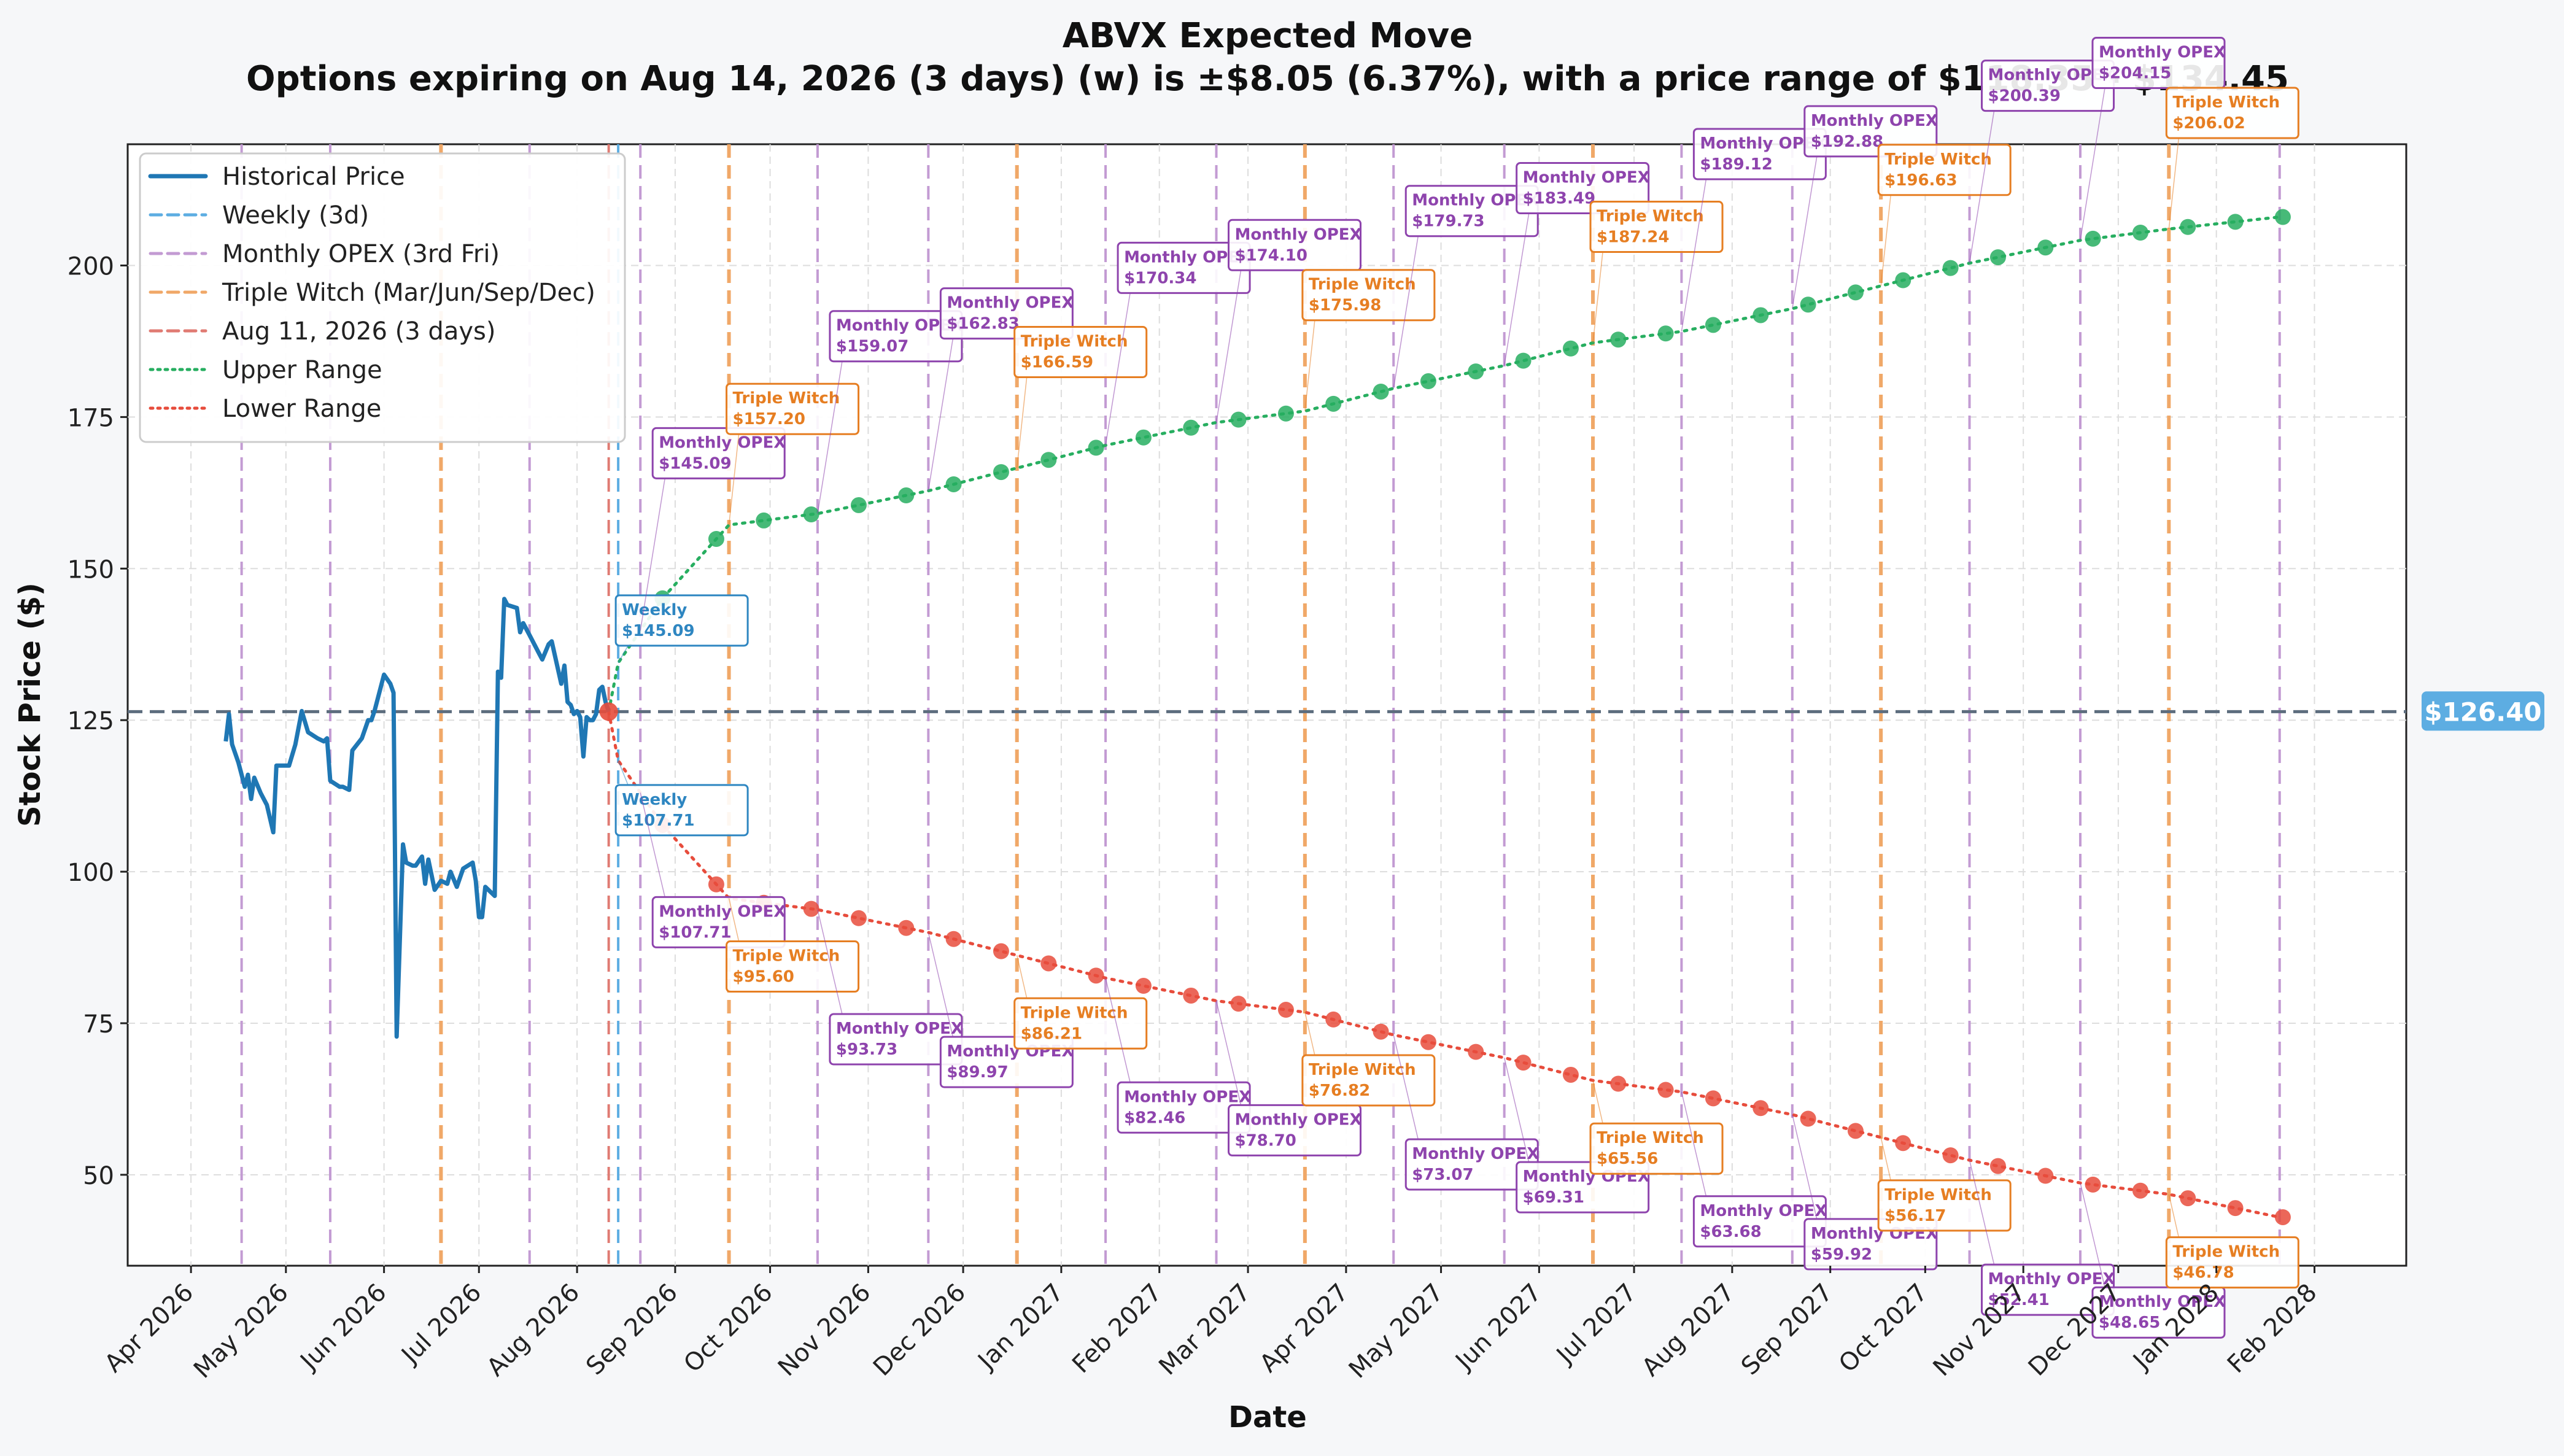  Describe the element at coordinates (1466, 1112) in the screenshot. I see `lower-monthly-annotation: Monthly OPEX $73.07` at that location.